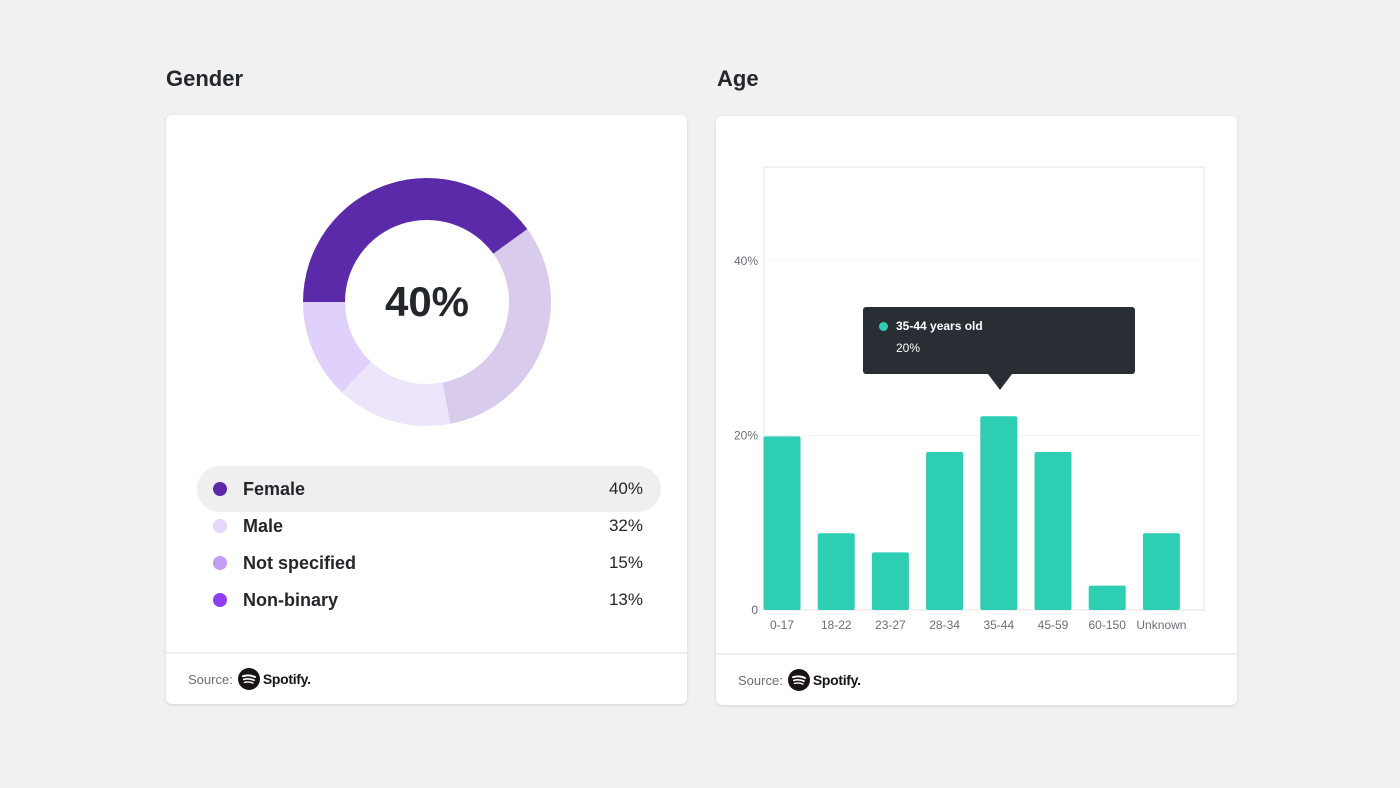  Describe the element at coordinates (883, 326) in the screenshot. I see `tooltip-dot` at that location.